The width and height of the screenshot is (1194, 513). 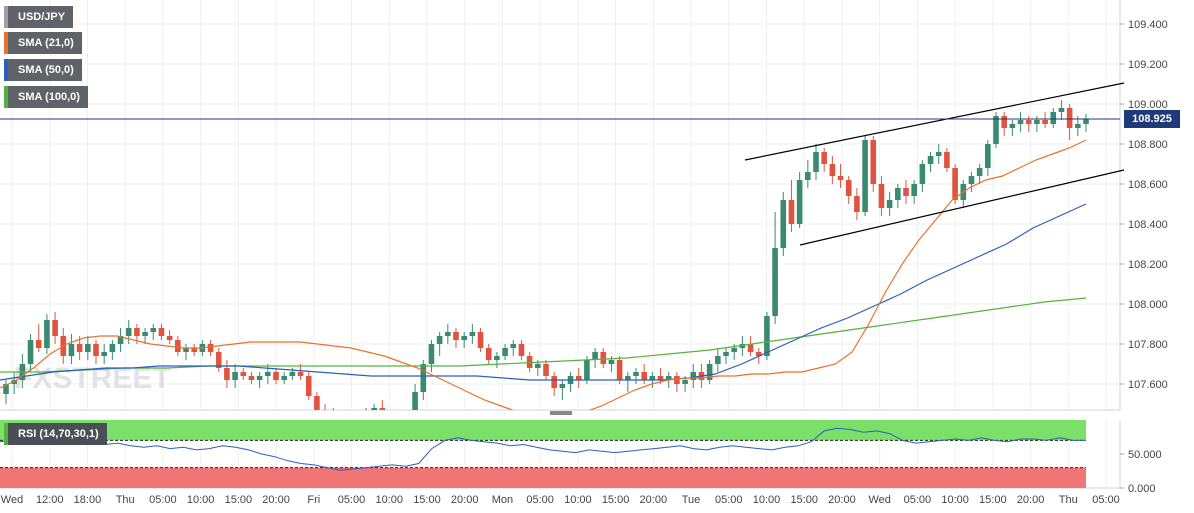 What do you see at coordinates (1142, 489) in the screenshot?
I see `rsi-tick-label: 0.000` at bounding box center [1142, 489].